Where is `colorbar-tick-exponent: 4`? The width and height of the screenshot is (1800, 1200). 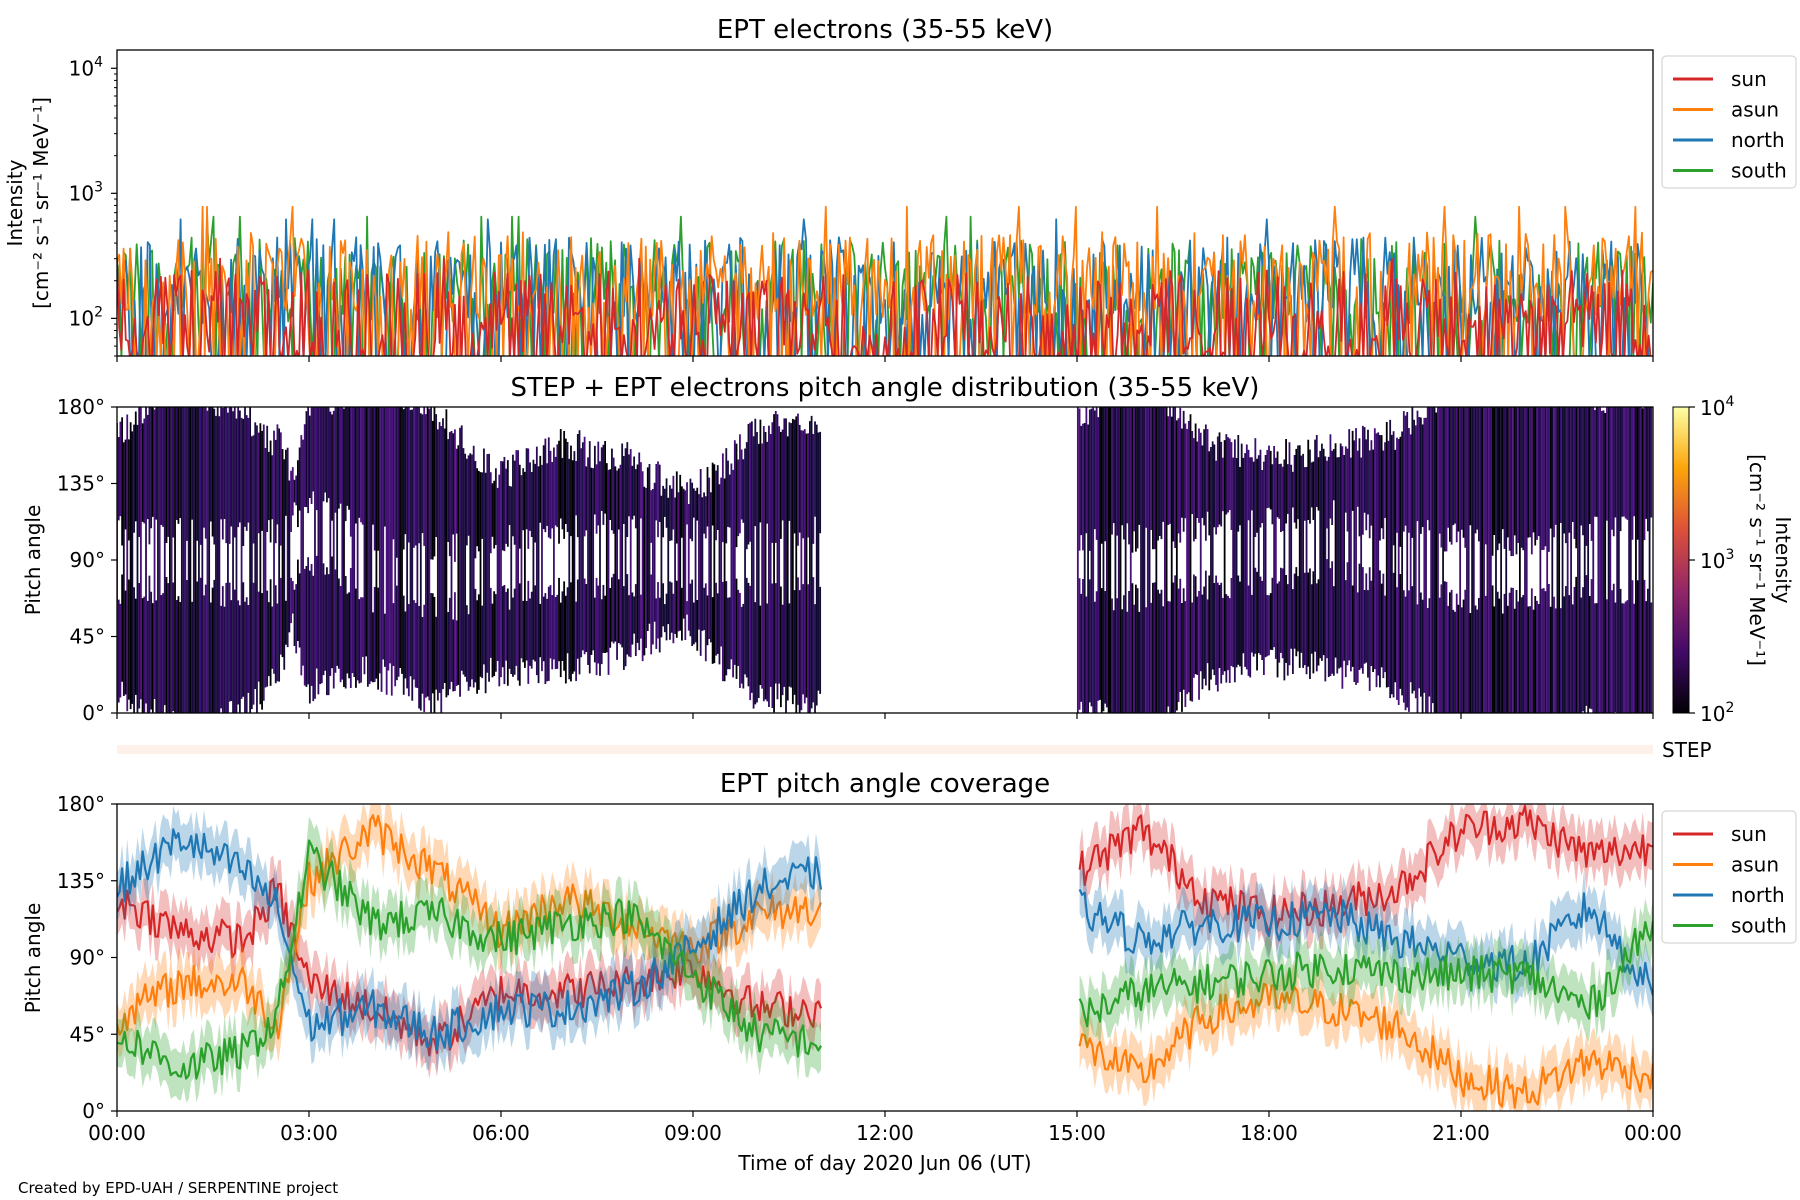 colorbar-tick-exponent: 4 is located at coordinates (1729, 402).